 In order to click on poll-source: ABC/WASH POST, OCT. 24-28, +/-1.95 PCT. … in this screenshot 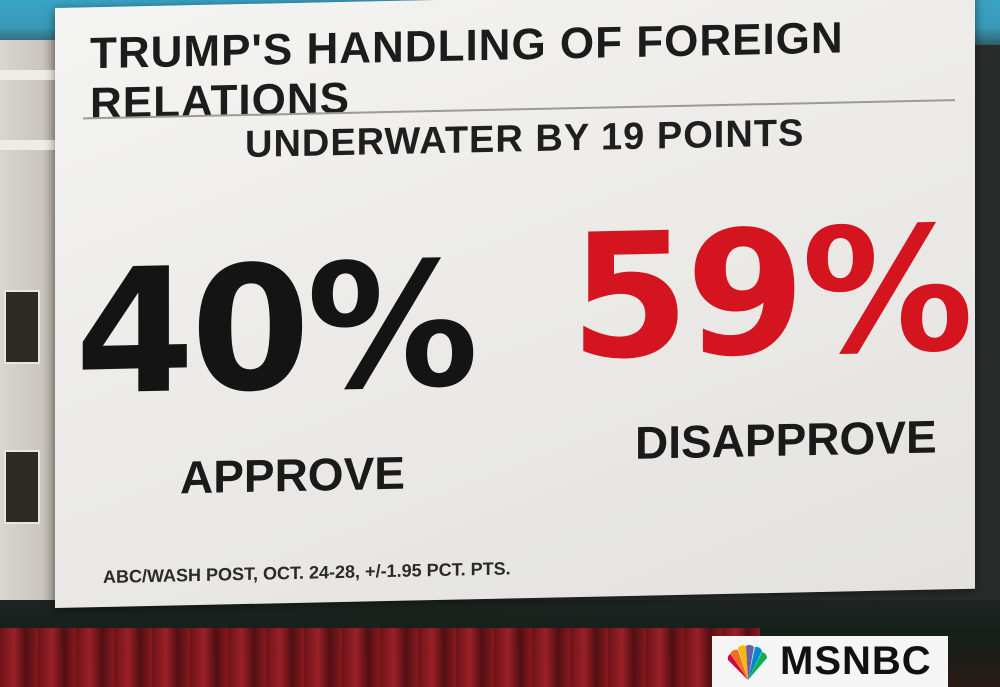, I will do `click(307, 572)`.